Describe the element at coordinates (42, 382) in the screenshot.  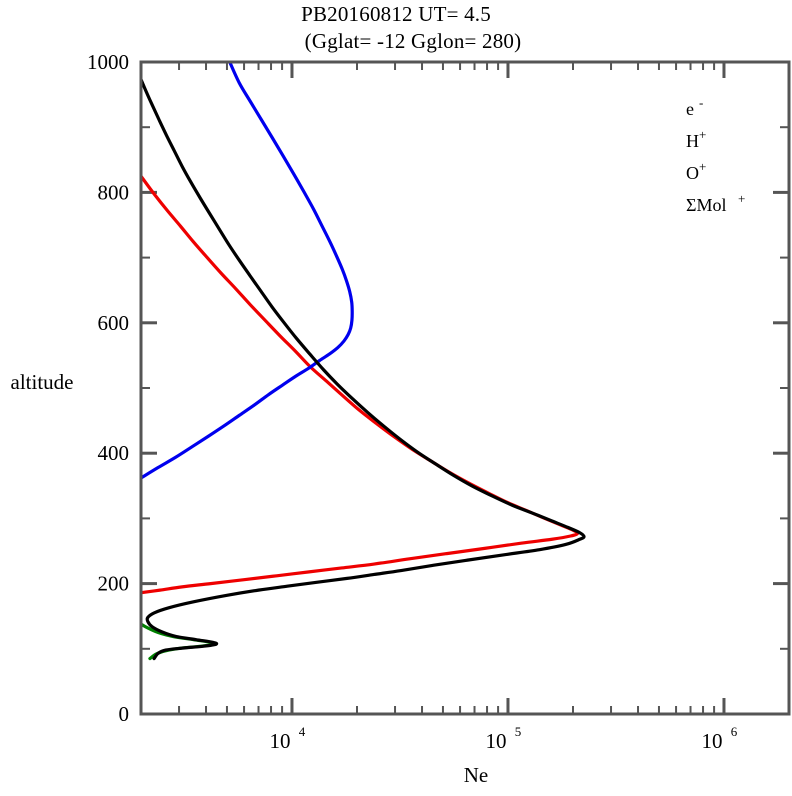
I see `y-axis-title: altitude` at that location.